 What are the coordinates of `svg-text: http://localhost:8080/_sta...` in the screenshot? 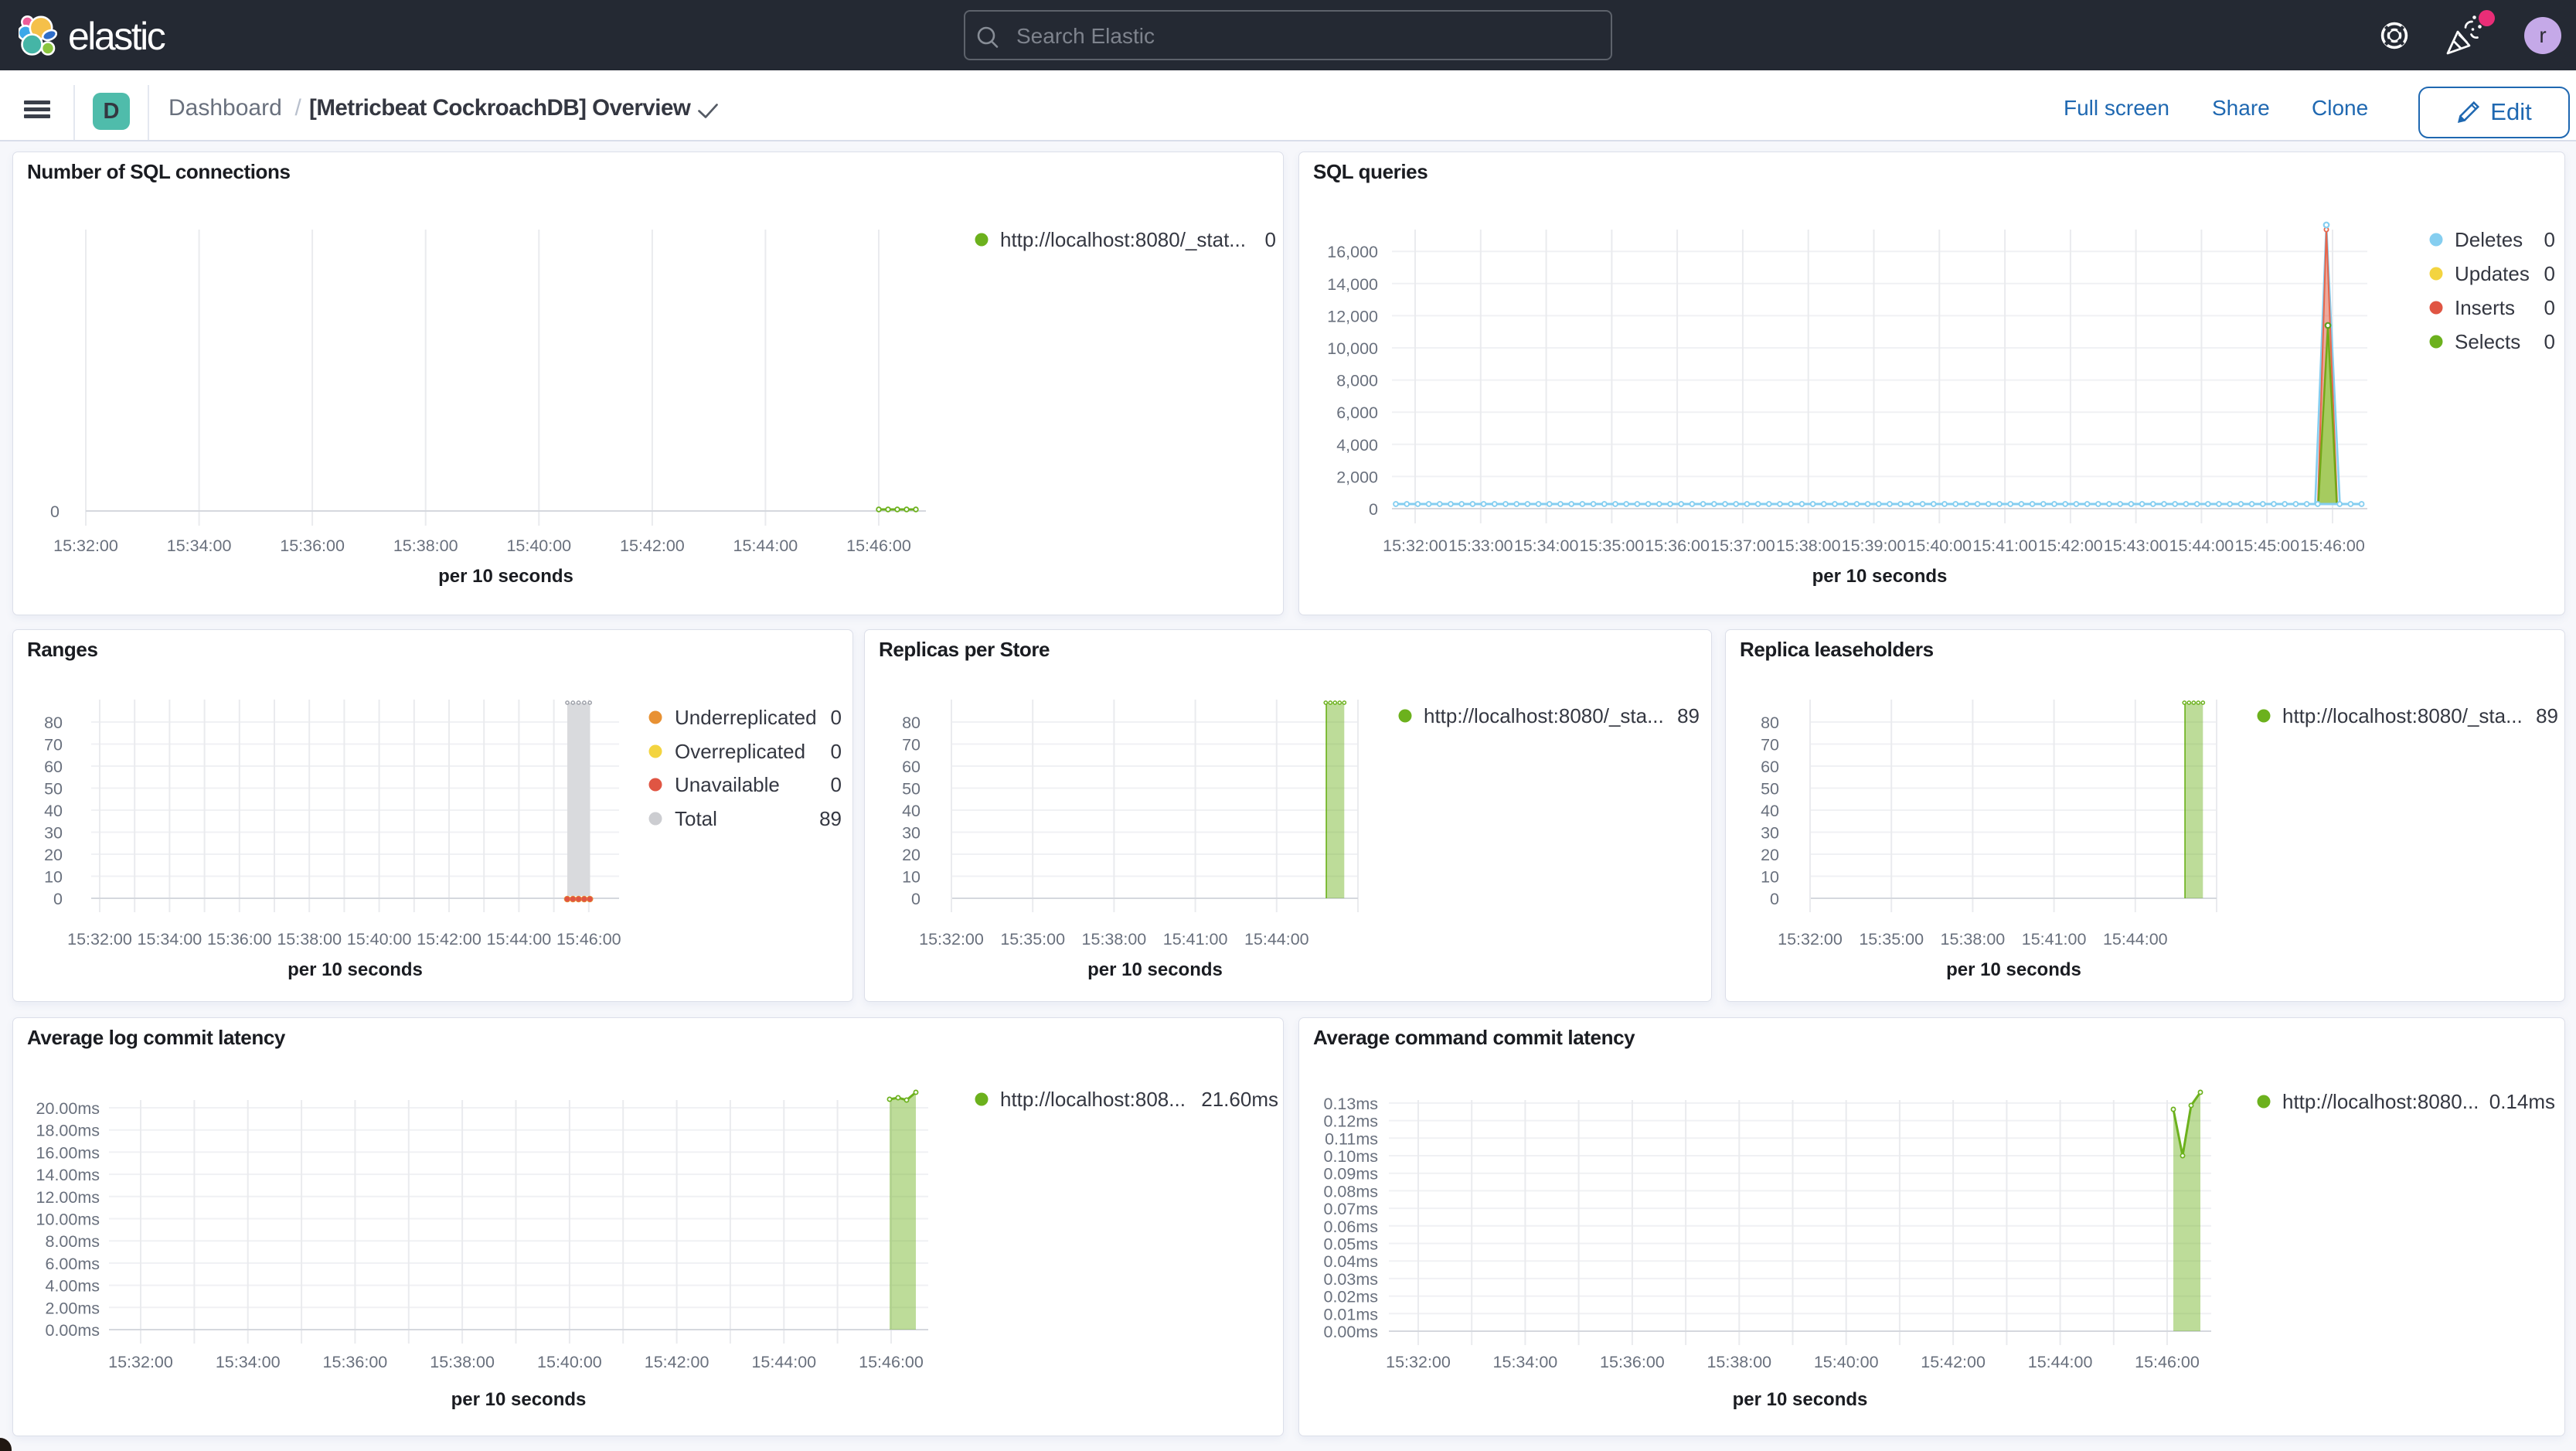 It's located at (2402, 716).